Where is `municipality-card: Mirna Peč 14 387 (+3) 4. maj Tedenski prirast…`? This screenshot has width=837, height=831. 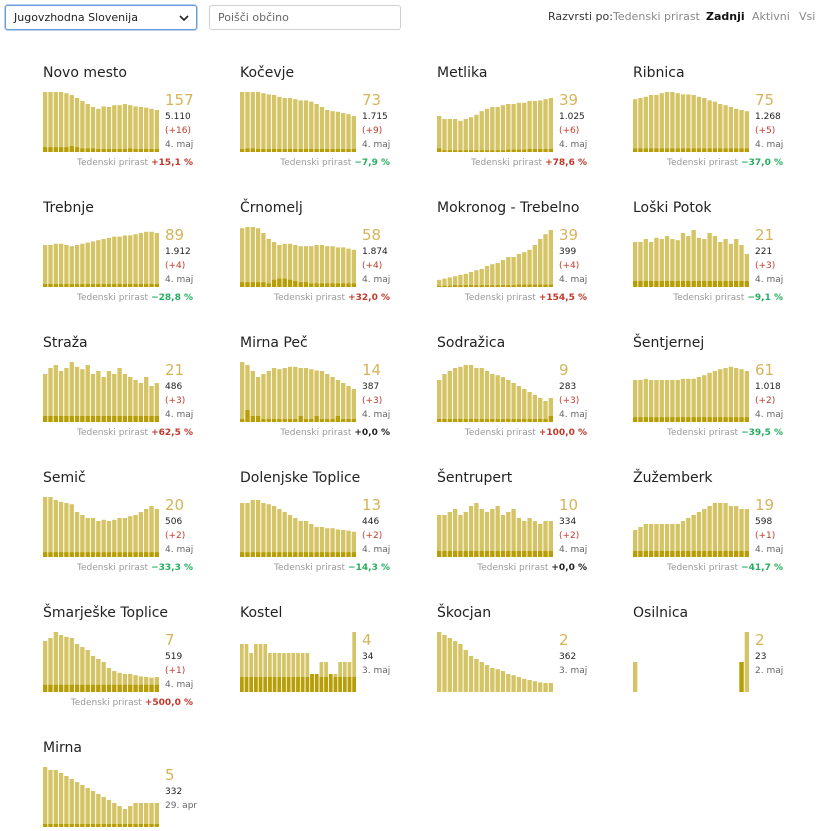
municipality-card: Mirna Peč 14 387 (+3) 4. maj Tedenski prirast… is located at coordinates (320, 391).